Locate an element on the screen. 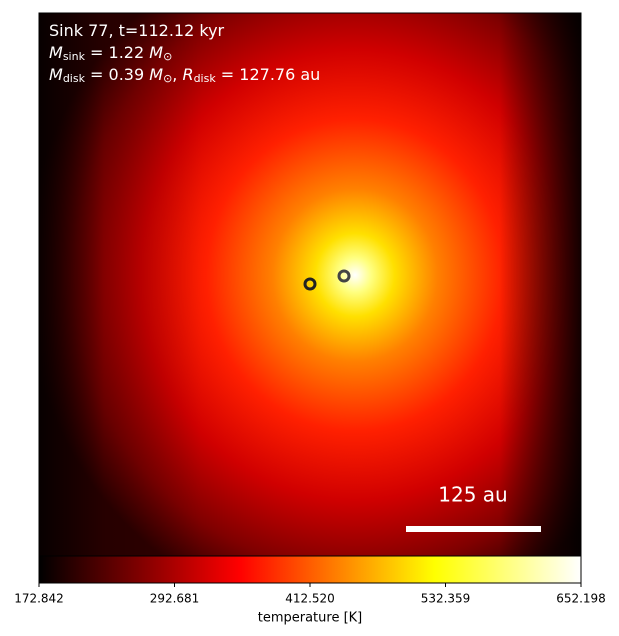 This screenshot has height=636, width=619. annotation-part: Sink 77, t=112.12 kyr is located at coordinates (137, 30).